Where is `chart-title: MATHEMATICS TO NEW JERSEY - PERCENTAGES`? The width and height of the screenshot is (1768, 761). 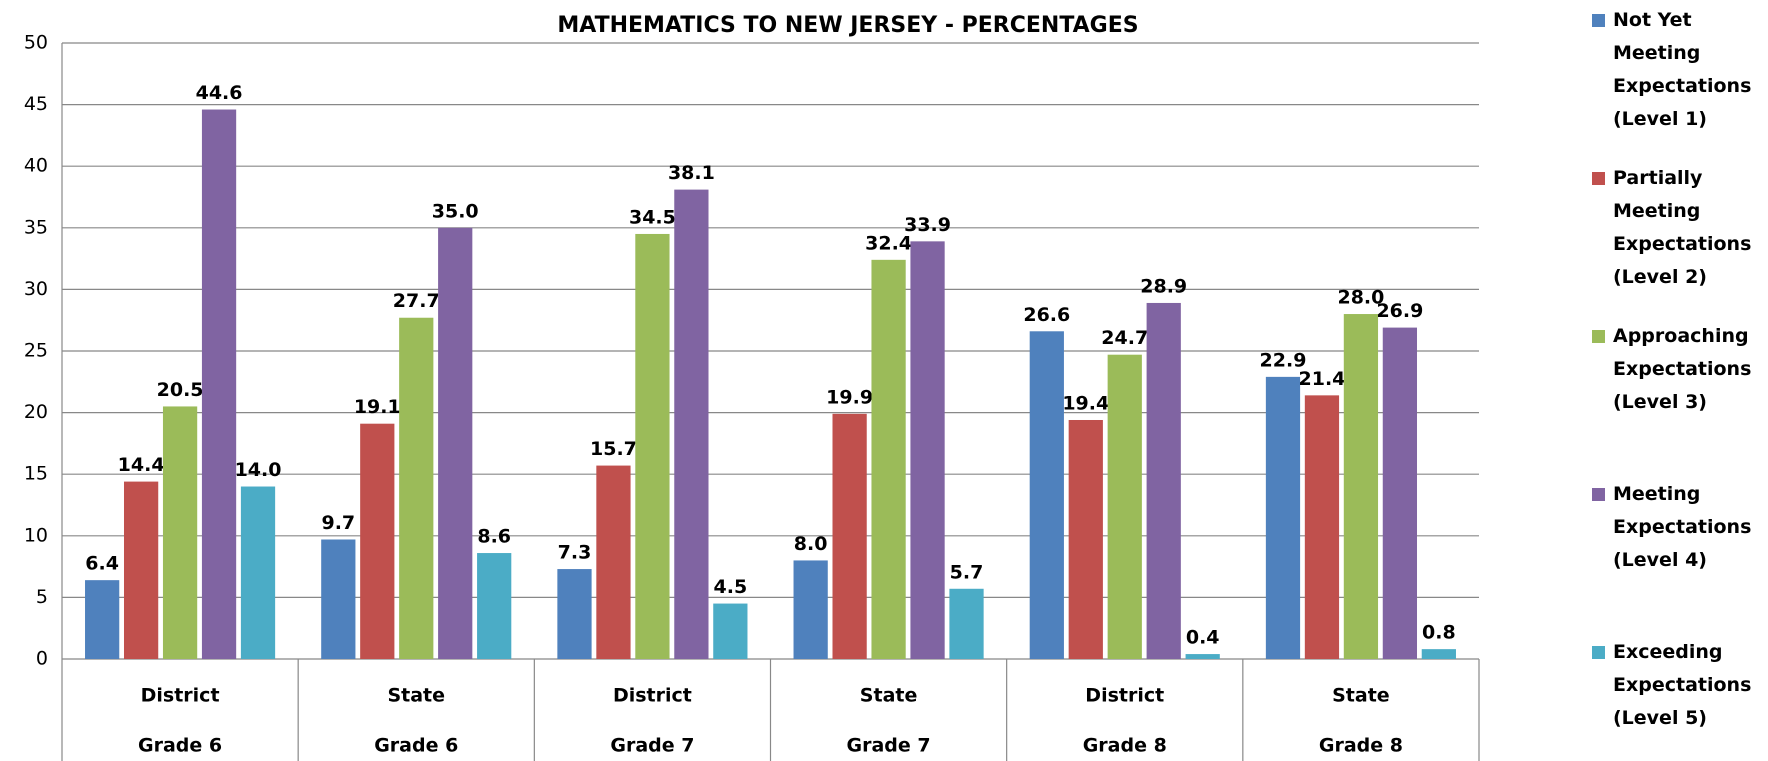
chart-title: MATHEMATICS TO NEW JERSEY - PERCENTAGES is located at coordinates (847, 25).